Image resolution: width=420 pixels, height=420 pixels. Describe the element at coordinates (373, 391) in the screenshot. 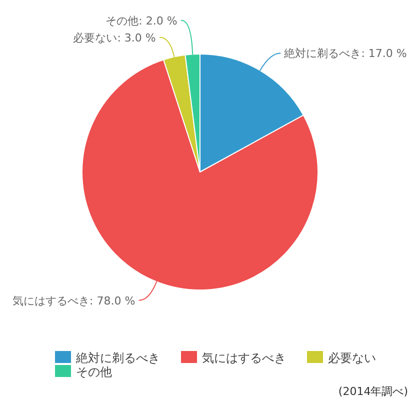

I see `text: (2014年調べ)` at that location.